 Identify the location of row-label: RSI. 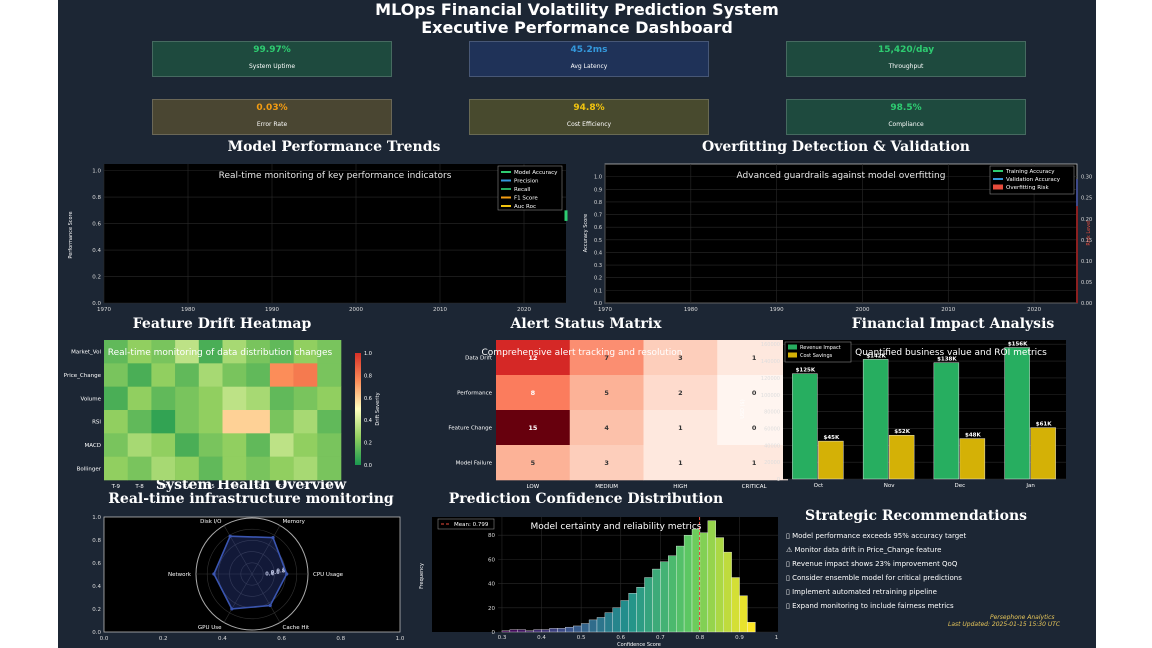
(96, 423).